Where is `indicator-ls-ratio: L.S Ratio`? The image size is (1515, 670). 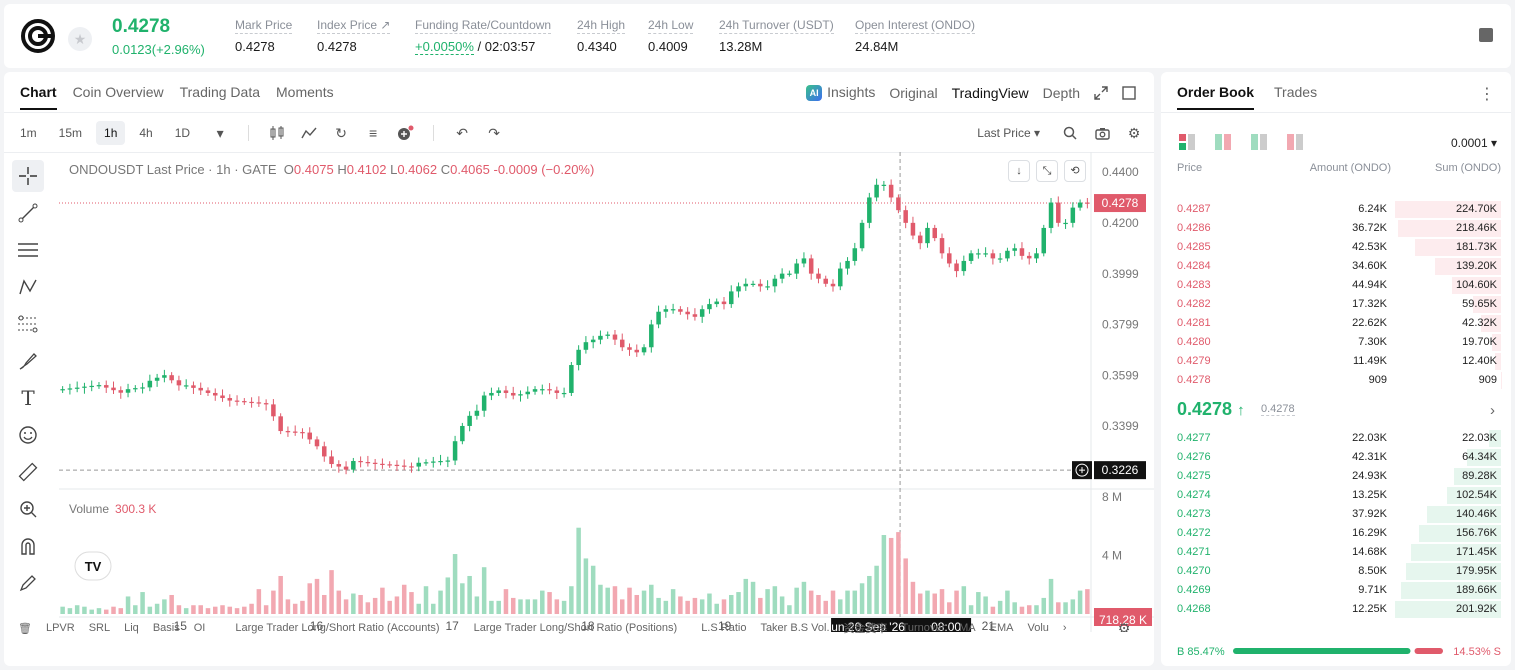
indicator-ls-ratio: L.S Ratio is located at coordinates (724, 628).